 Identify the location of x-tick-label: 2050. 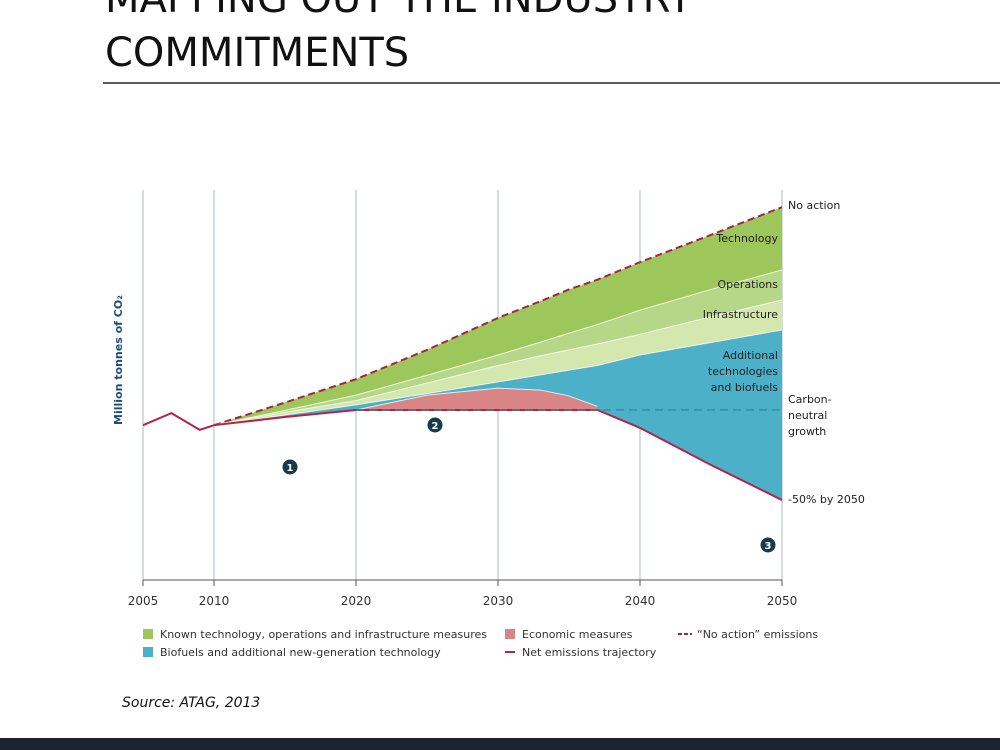
(782, 601).